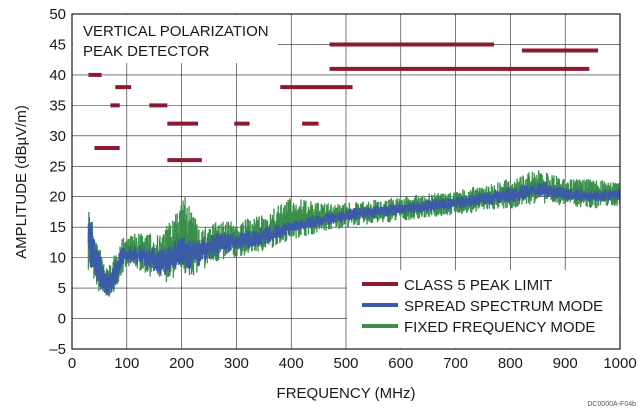  Describe the element at coordinates (499, 327) in the screenshot. I see `legend-label-fixed: FIXED FREQUENCY MODE` at that location.